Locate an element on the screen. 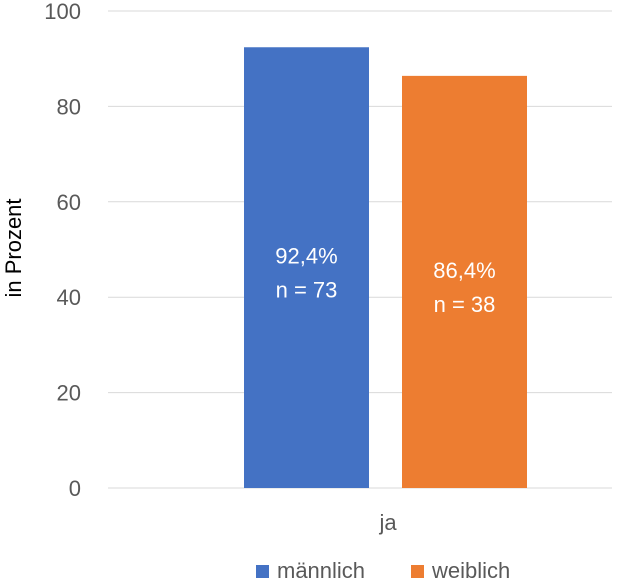  y-tick-label-40: 40 is located at coordinates (69, 297).